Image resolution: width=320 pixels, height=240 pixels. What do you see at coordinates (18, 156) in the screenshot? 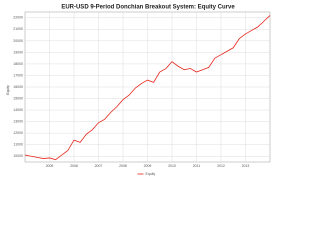
I see `y-tick-label: 10000` at bounding box center [18, 156].